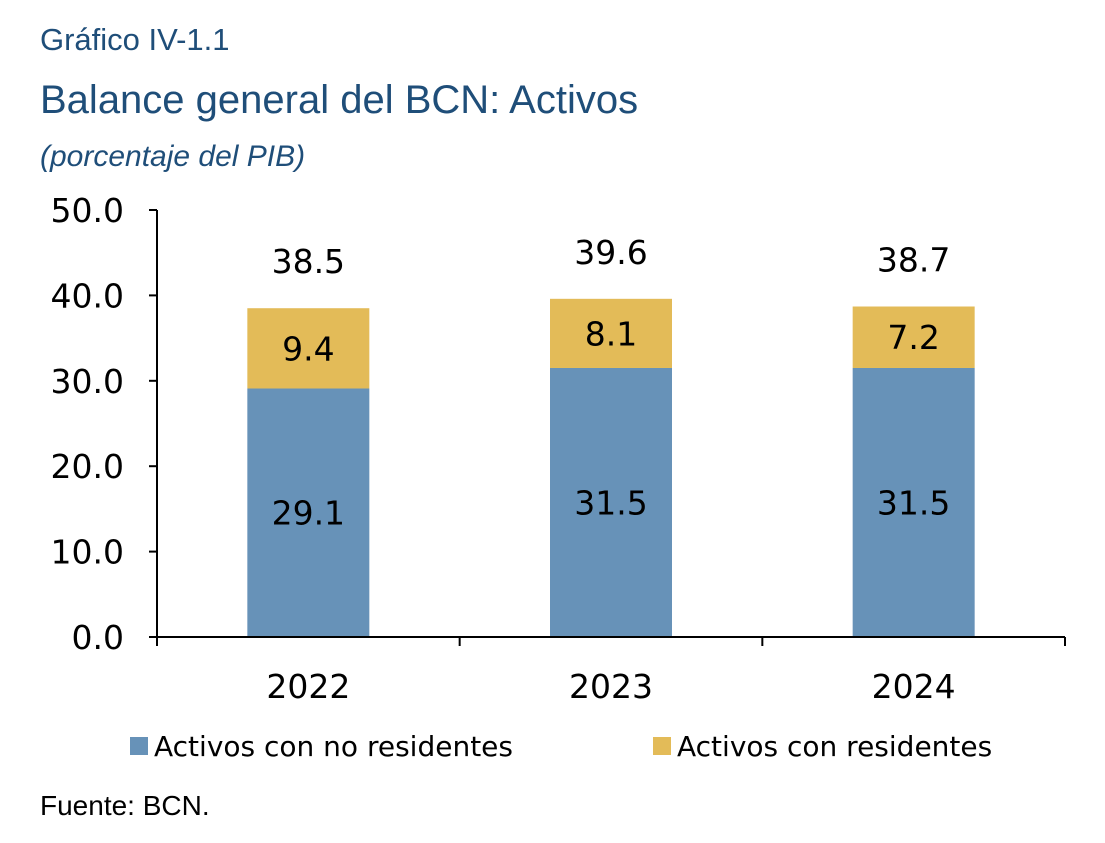 This screenshot has width=1105, height=843. What do you see at coordinates (87, 210) in the screenshot?
I see `y-tick-label: 50.0` at bounding box center [87, 210].